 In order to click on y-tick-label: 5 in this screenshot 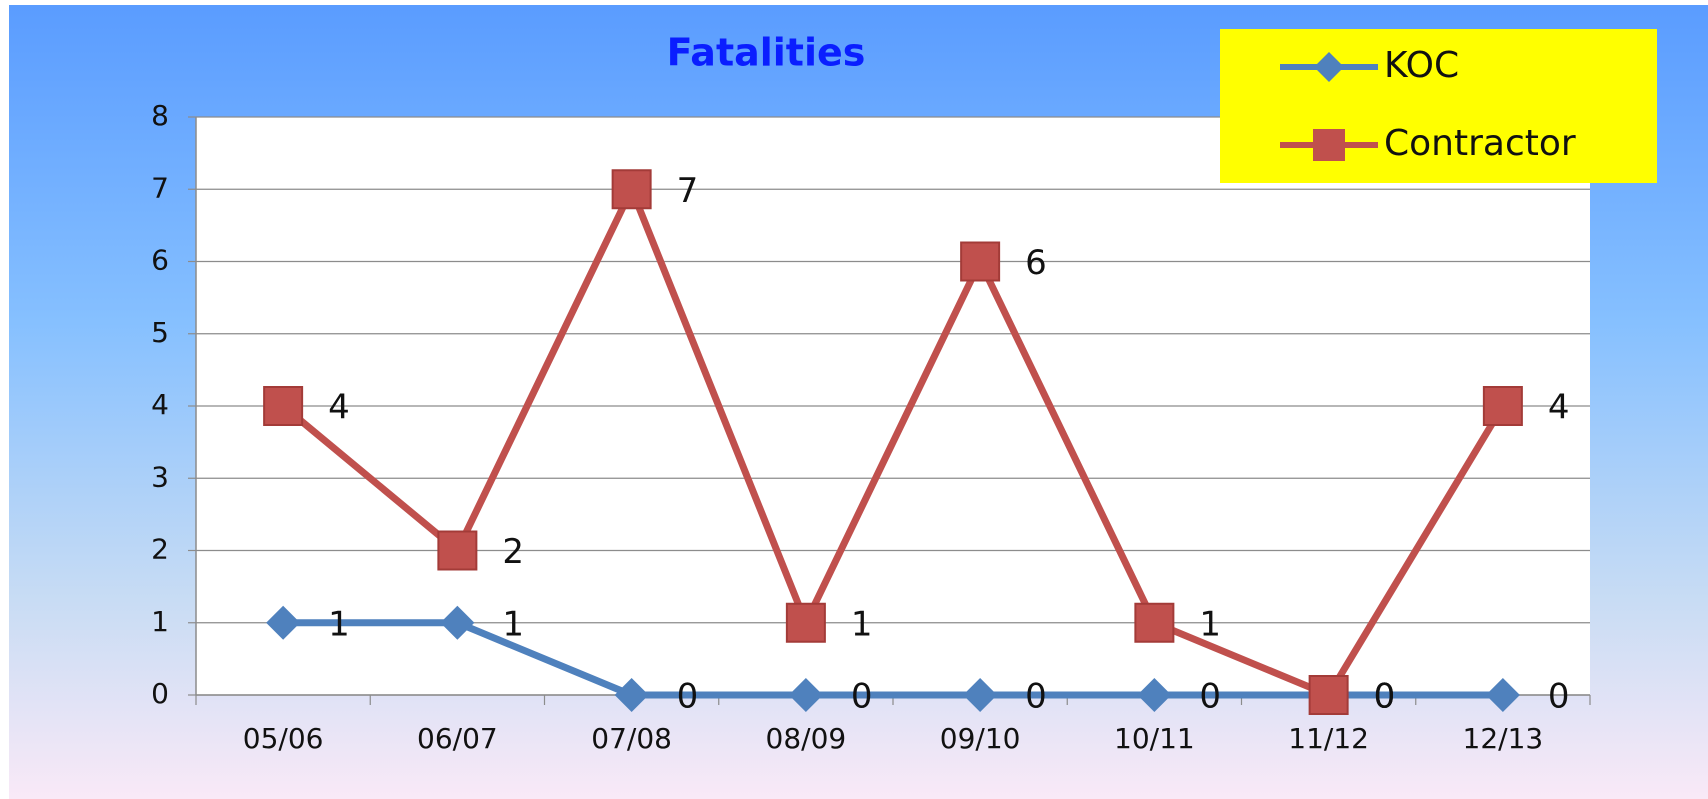, I will do `click(160, 332)`.